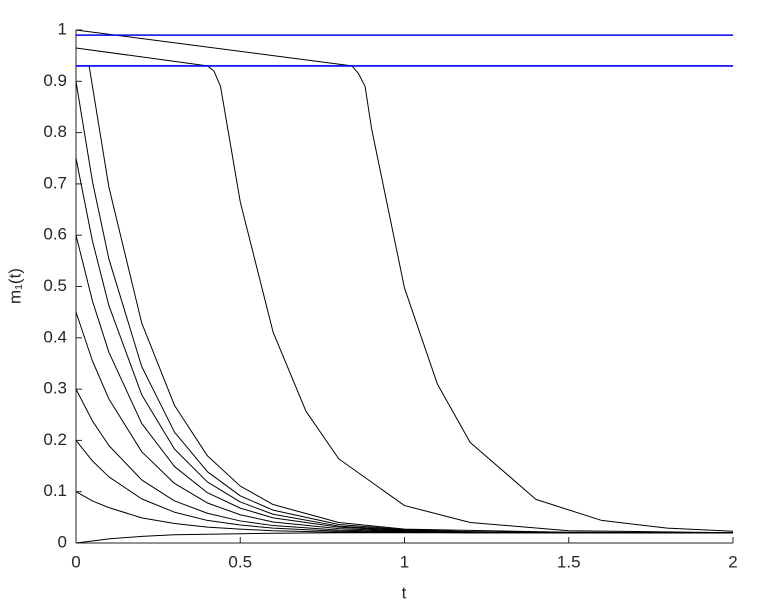  Describe the element at coordinates (55, 131) in the screenshot. I see `y-tick-label: 0.8` at that location.